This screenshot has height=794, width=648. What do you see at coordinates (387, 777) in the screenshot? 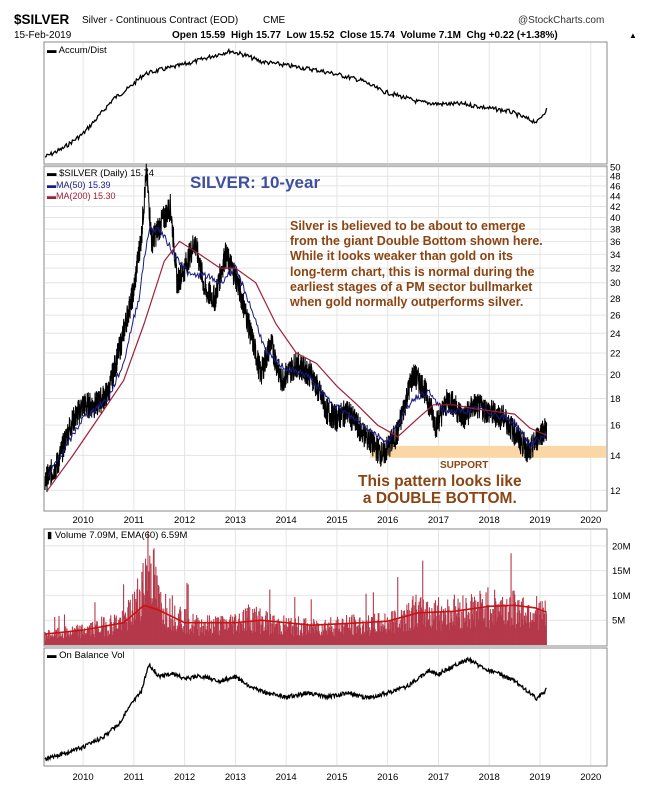
I see `obv-x-tick-label: 2016` at bounding box center [387, 777].